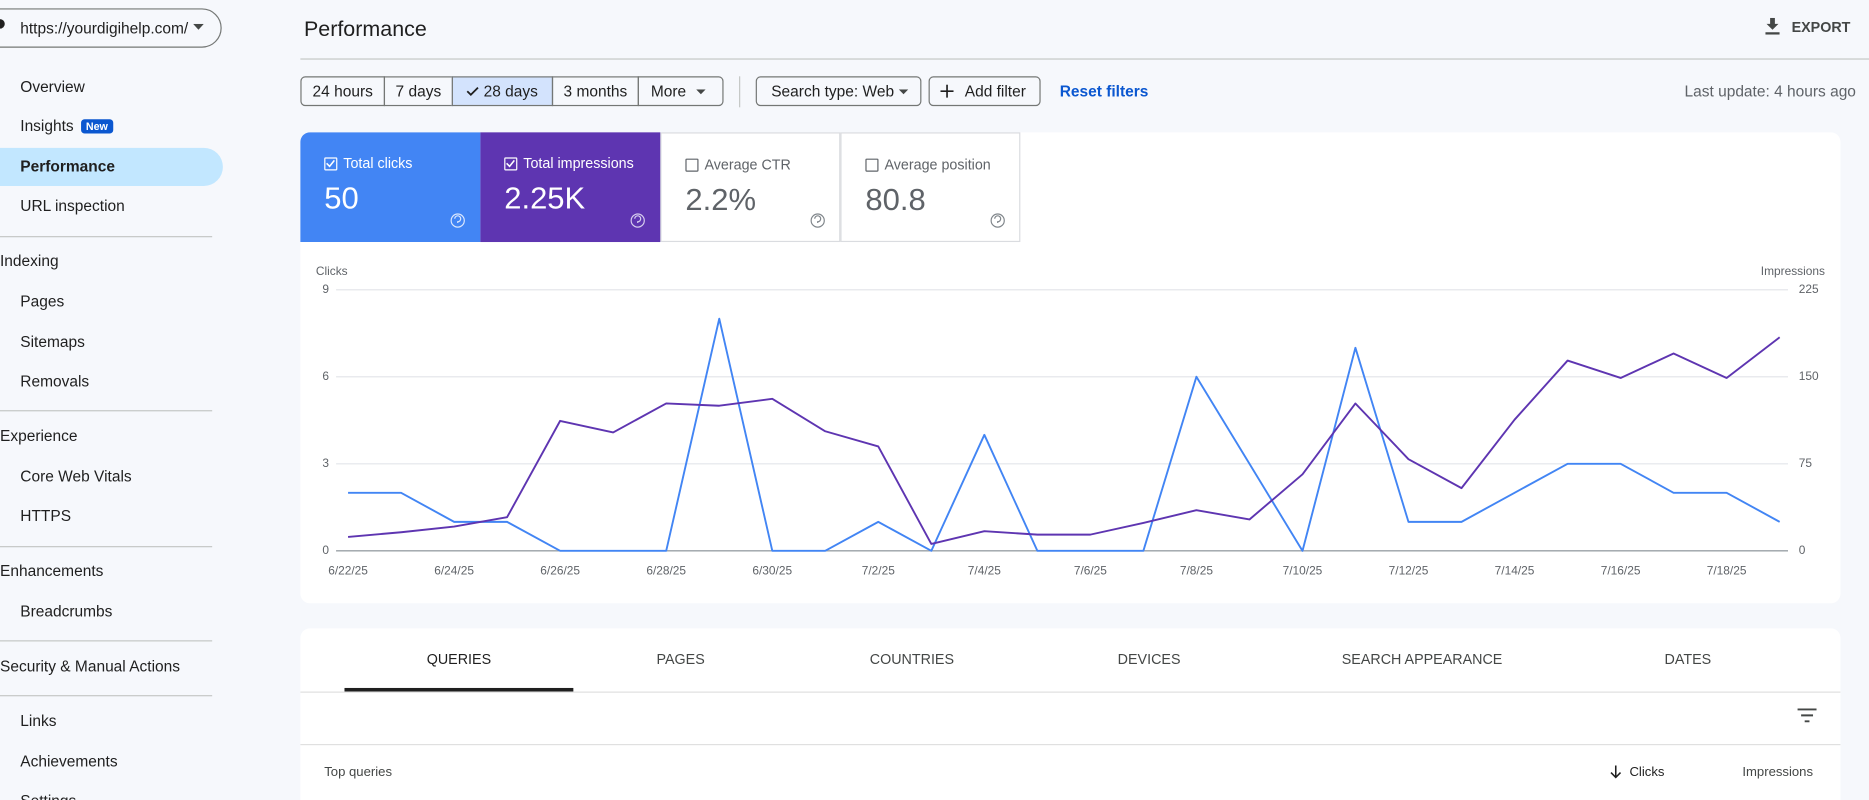 This screenshot has height=800, width=1869. I want to click on property-selector, so click(111, 28).